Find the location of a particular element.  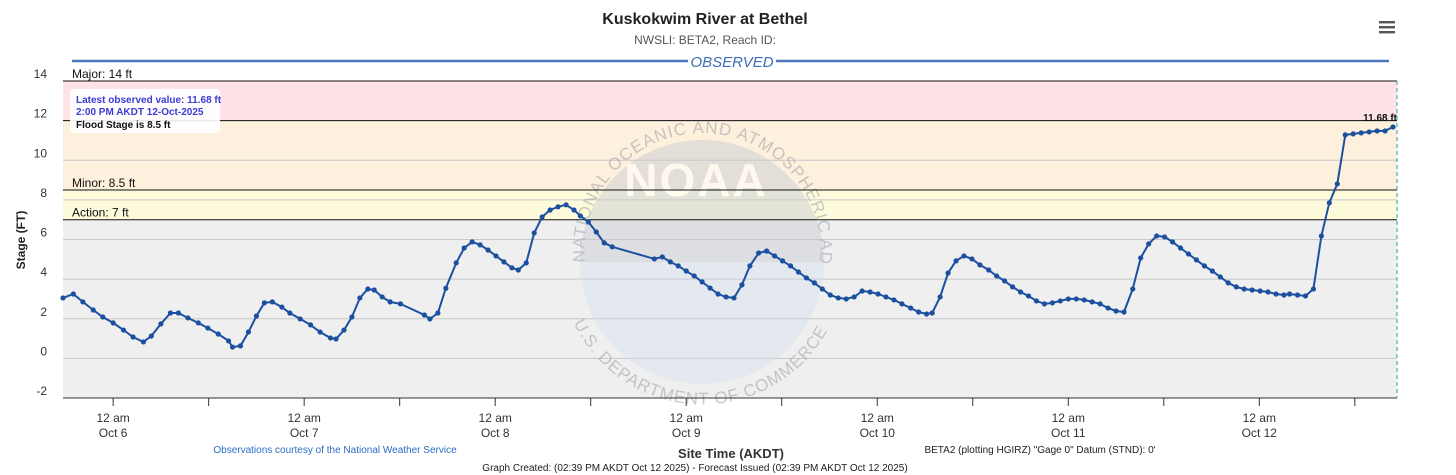

x-tick-label: Oct 12 is located at coordinates (1260, 433).